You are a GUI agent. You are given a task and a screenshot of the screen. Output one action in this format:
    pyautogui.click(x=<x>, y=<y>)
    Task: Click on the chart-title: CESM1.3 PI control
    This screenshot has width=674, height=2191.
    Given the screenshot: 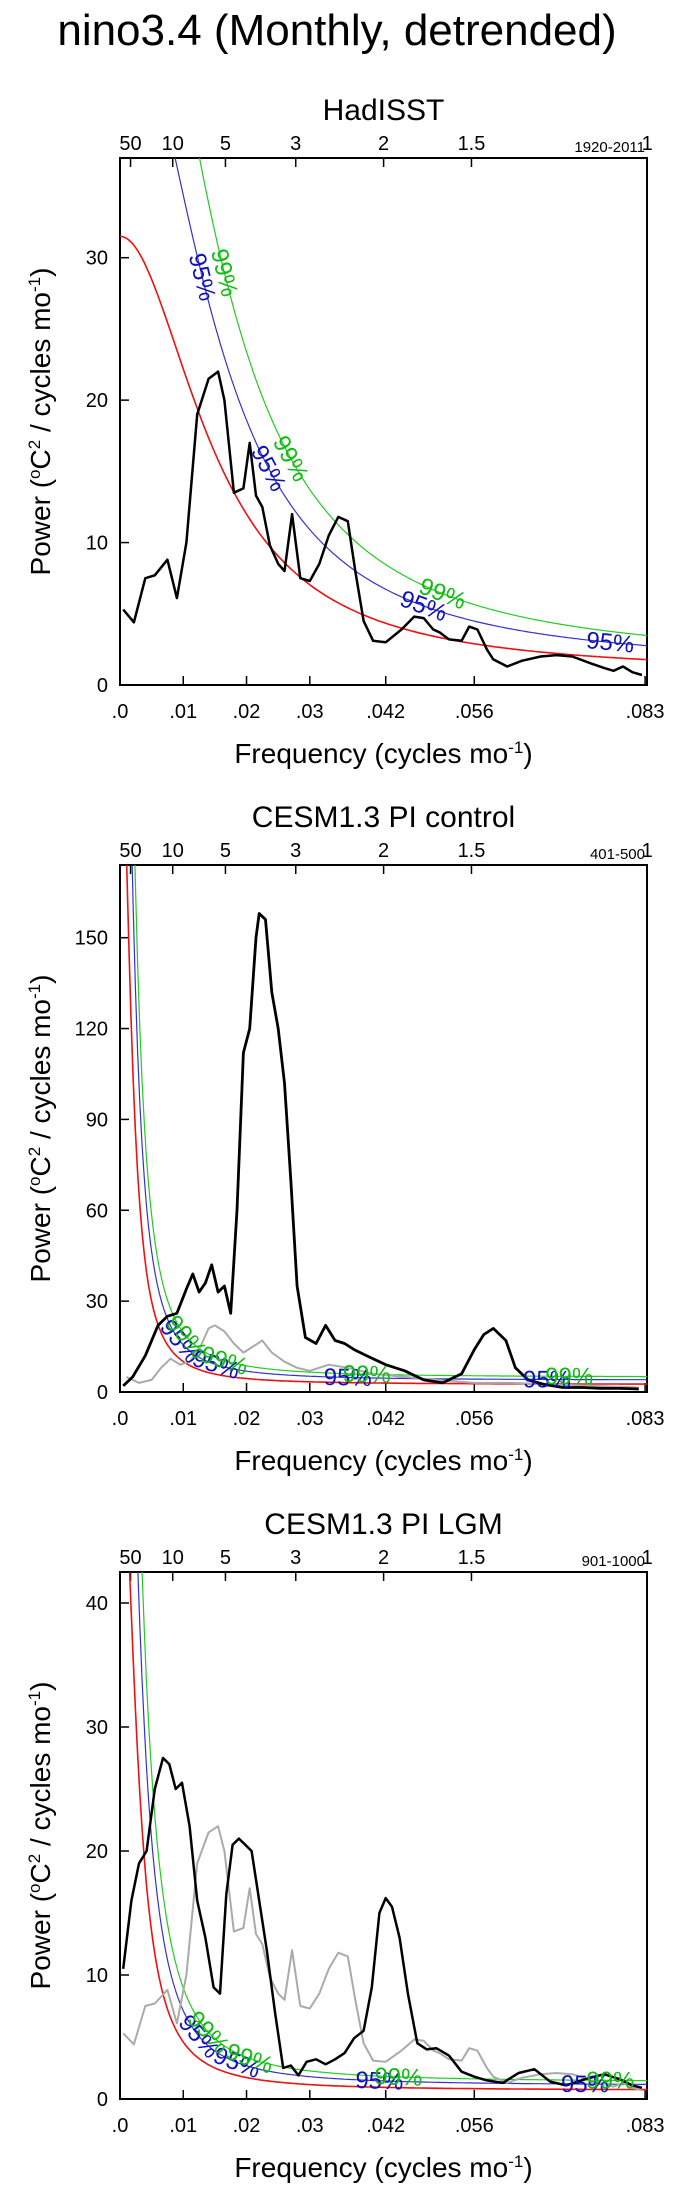 What is the action you would take?
    pyautogui.click(x=383, y=817)
    